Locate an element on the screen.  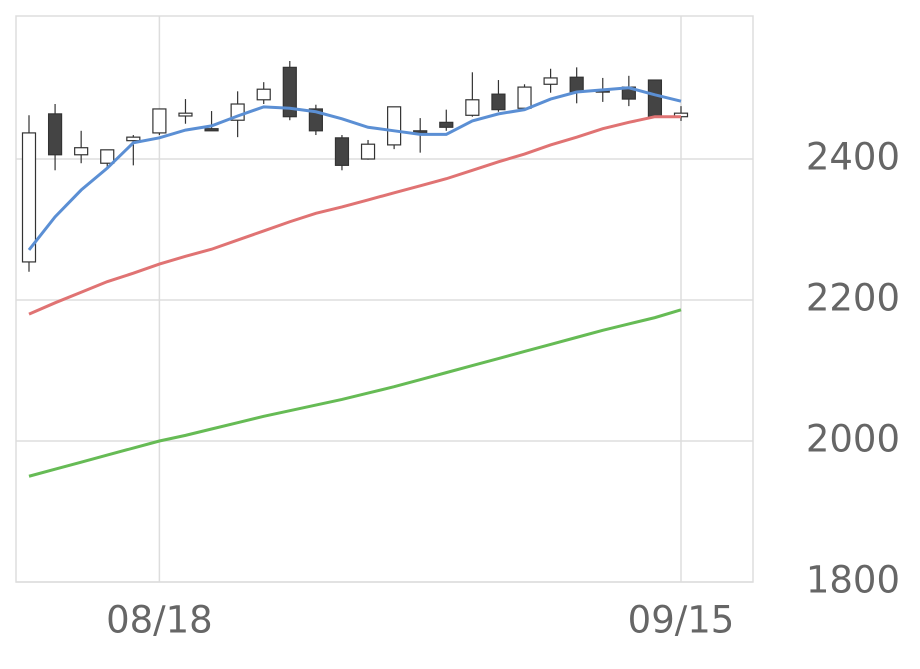
x-tick-label: 09/15 is located at coordinates (681, 620).